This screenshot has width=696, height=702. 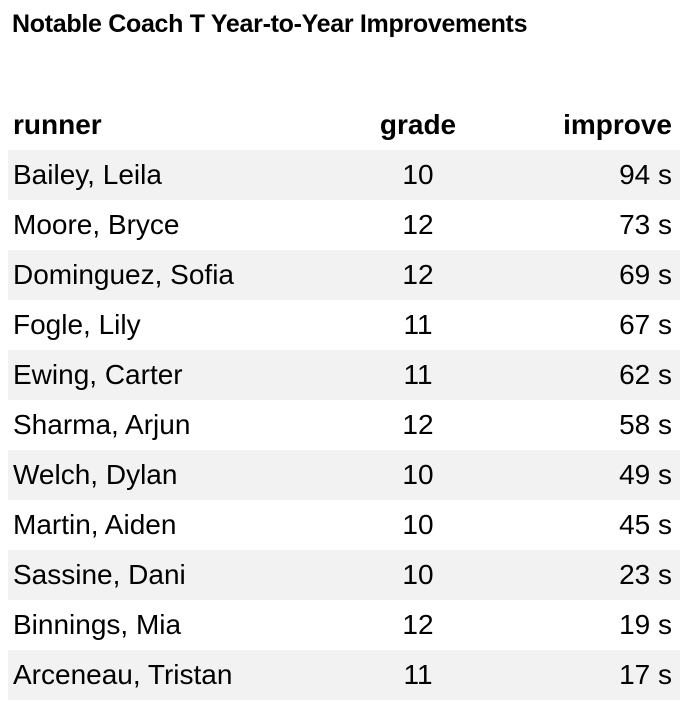 I want to click on table-row: Bailey, Leila 10 94 s, so click(x=344, y=175).